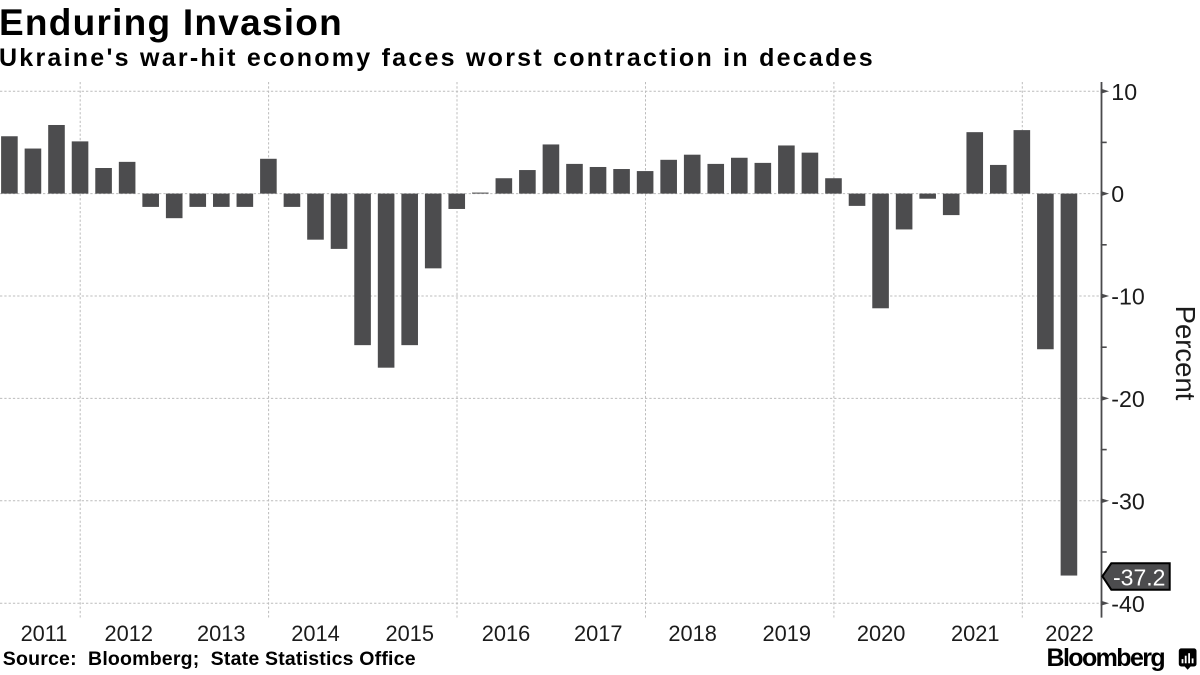 The image size is (1200, 675). I want to click on svg-text: 2018, so click(692, 633).